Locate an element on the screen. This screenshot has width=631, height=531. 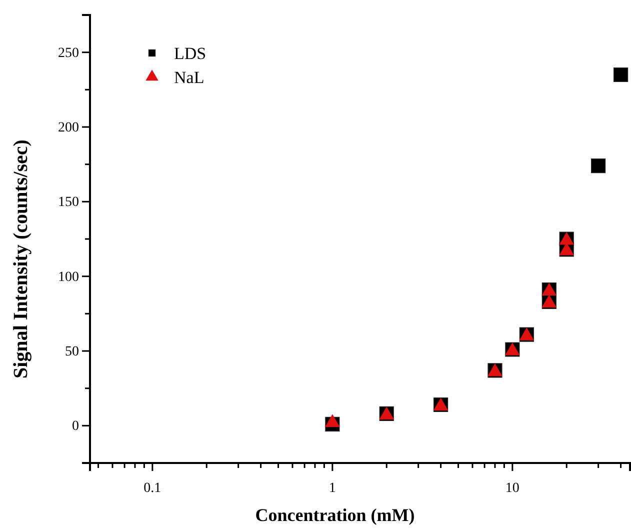
x-axis-title: Concentration (mM) is located at coordinates (335, 515).